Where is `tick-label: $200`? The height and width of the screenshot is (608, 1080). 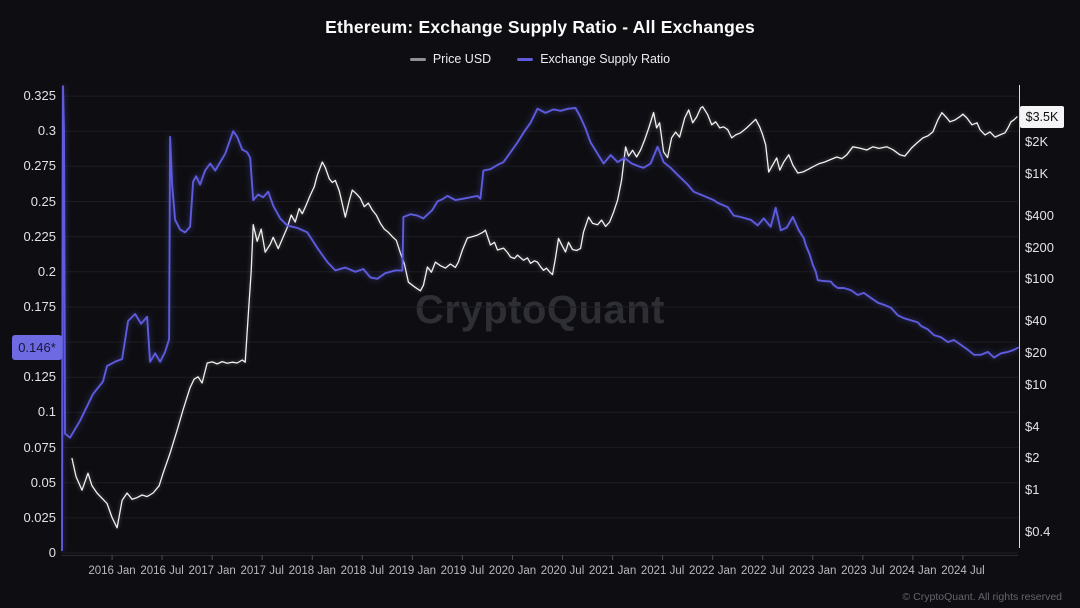
tick-label: $200 is located at coordinates (1039, 247).